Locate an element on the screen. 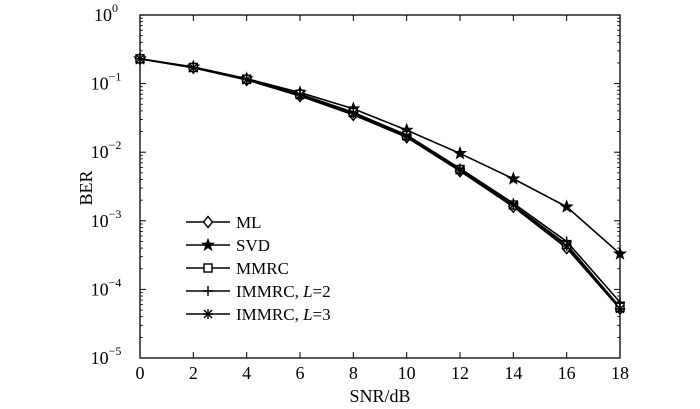 The image size is (700, 409). legend-label: SVD is located at coordinates (253, 245).